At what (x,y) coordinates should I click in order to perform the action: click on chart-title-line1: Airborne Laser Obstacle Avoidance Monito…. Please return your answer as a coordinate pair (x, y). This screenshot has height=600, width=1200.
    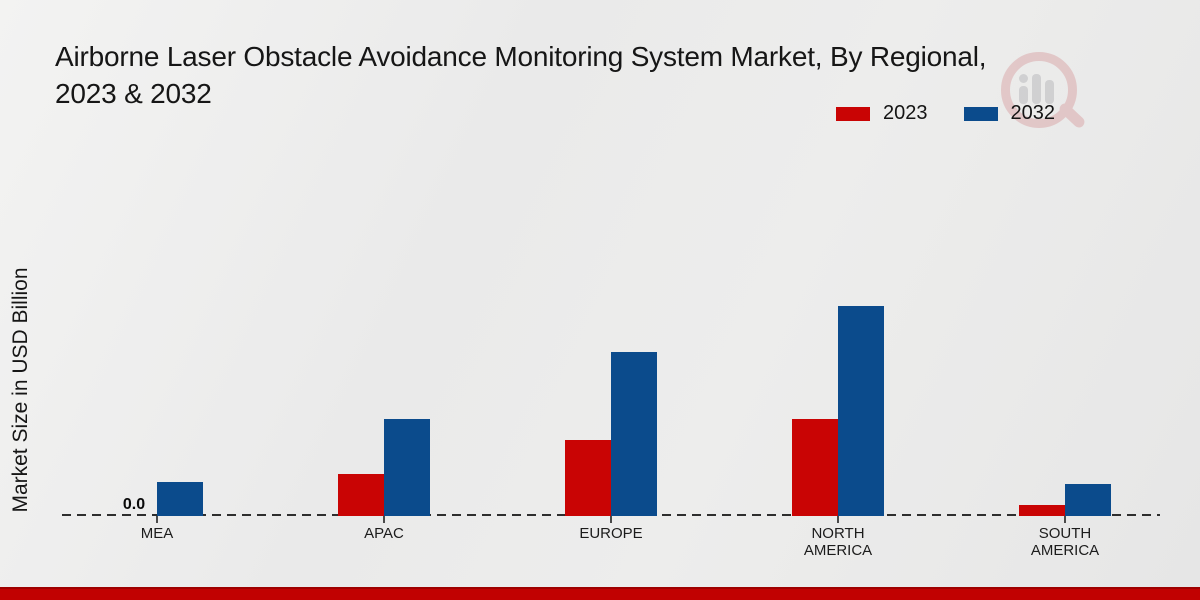
    Looking at the image, I should click on (521, 56).